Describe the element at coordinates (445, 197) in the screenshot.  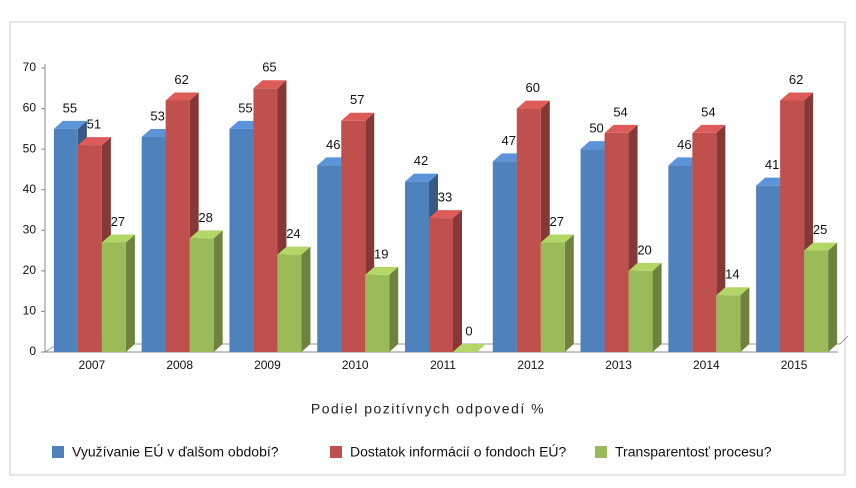
I see `value-label: 33` at that location.